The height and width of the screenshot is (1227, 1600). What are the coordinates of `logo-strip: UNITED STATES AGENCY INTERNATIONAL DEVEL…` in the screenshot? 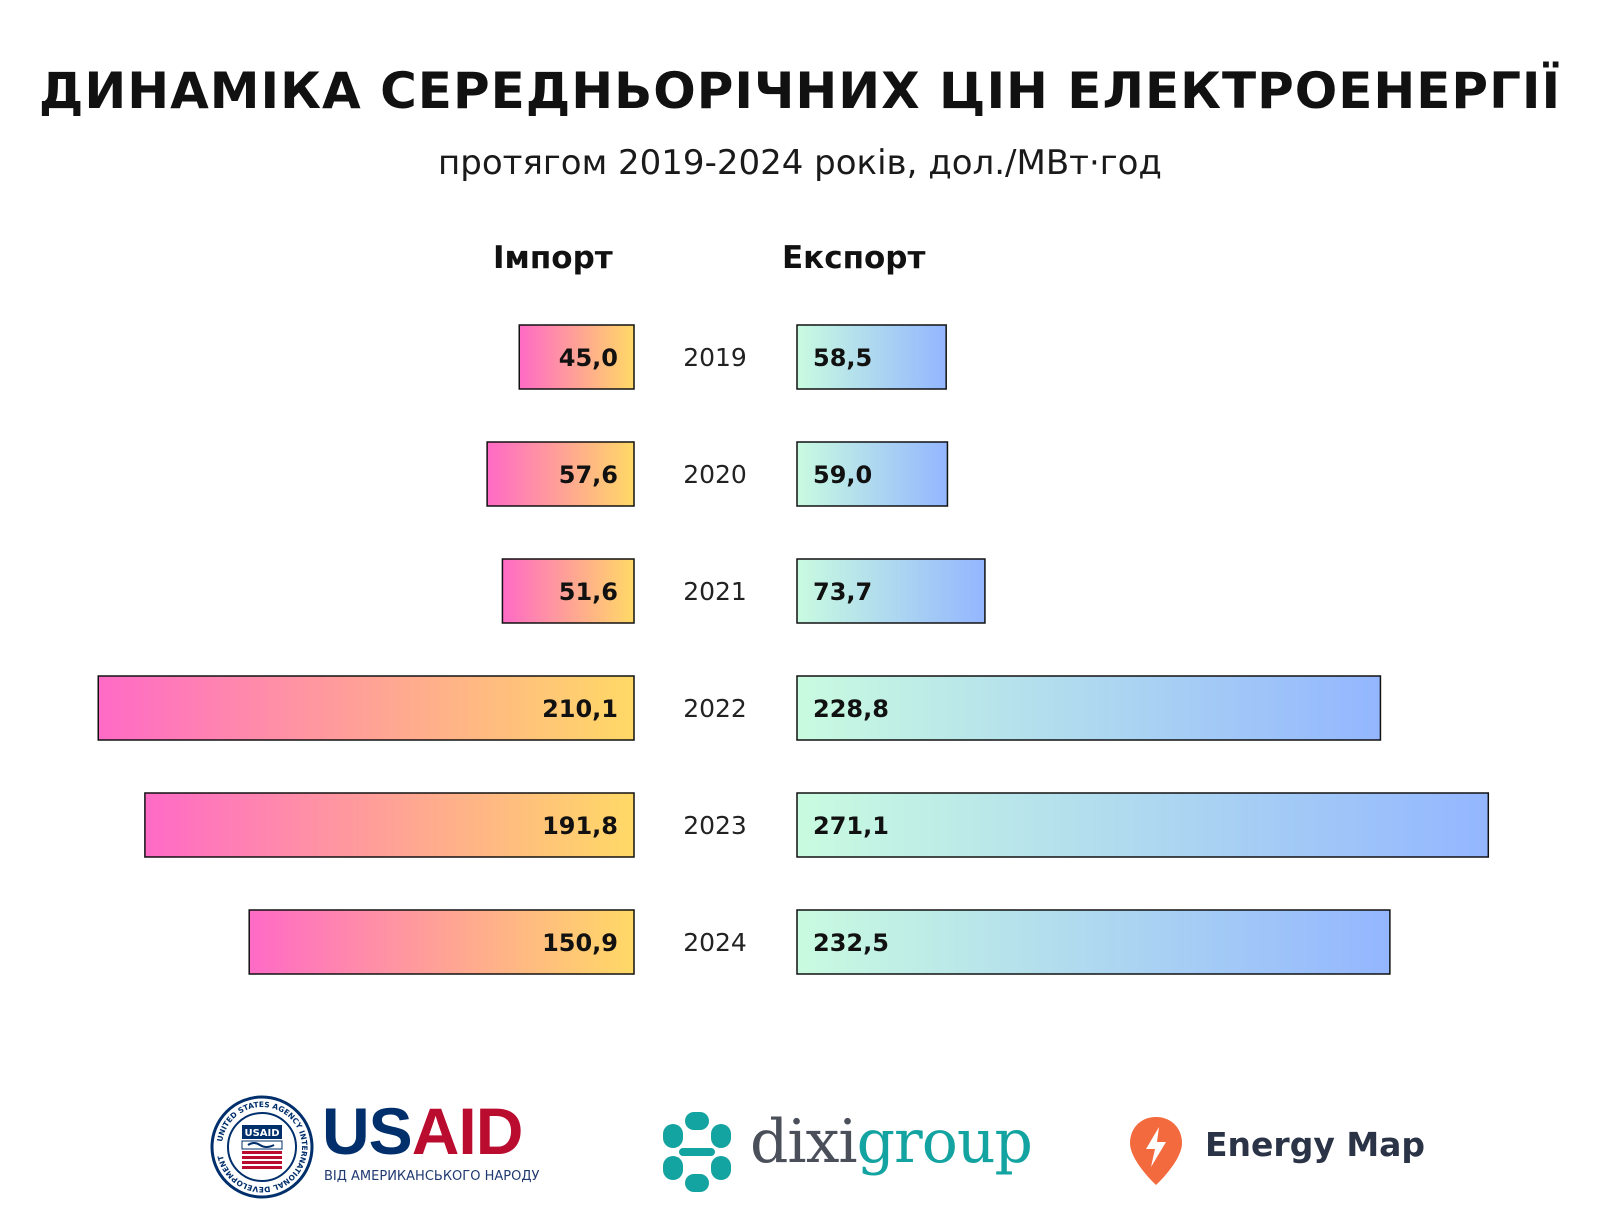 It's located at (800, 1155).